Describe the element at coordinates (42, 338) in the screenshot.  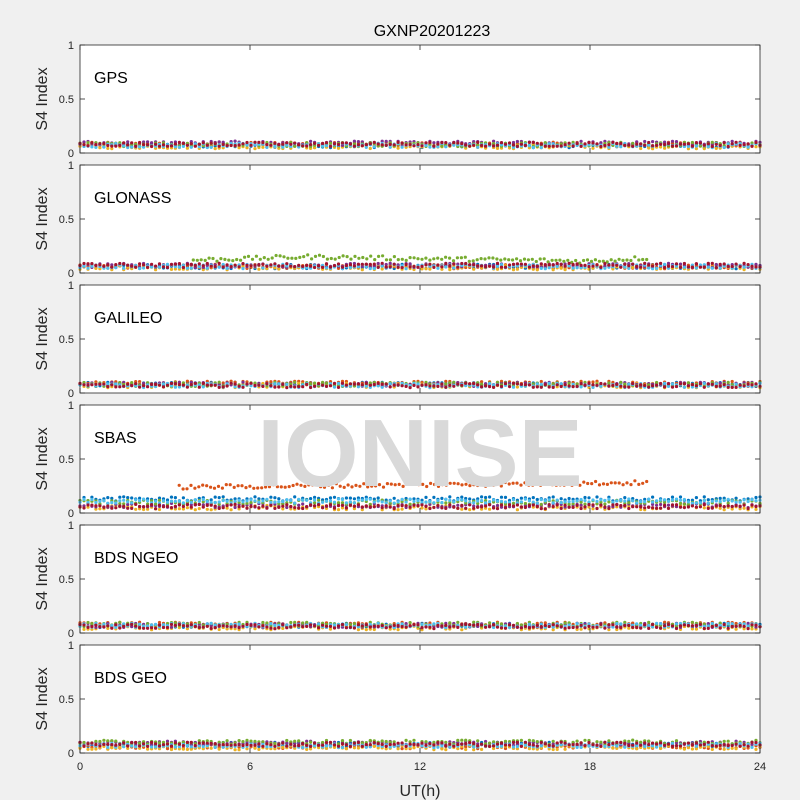
I see `y-axis-title: S4 Index` at that location.